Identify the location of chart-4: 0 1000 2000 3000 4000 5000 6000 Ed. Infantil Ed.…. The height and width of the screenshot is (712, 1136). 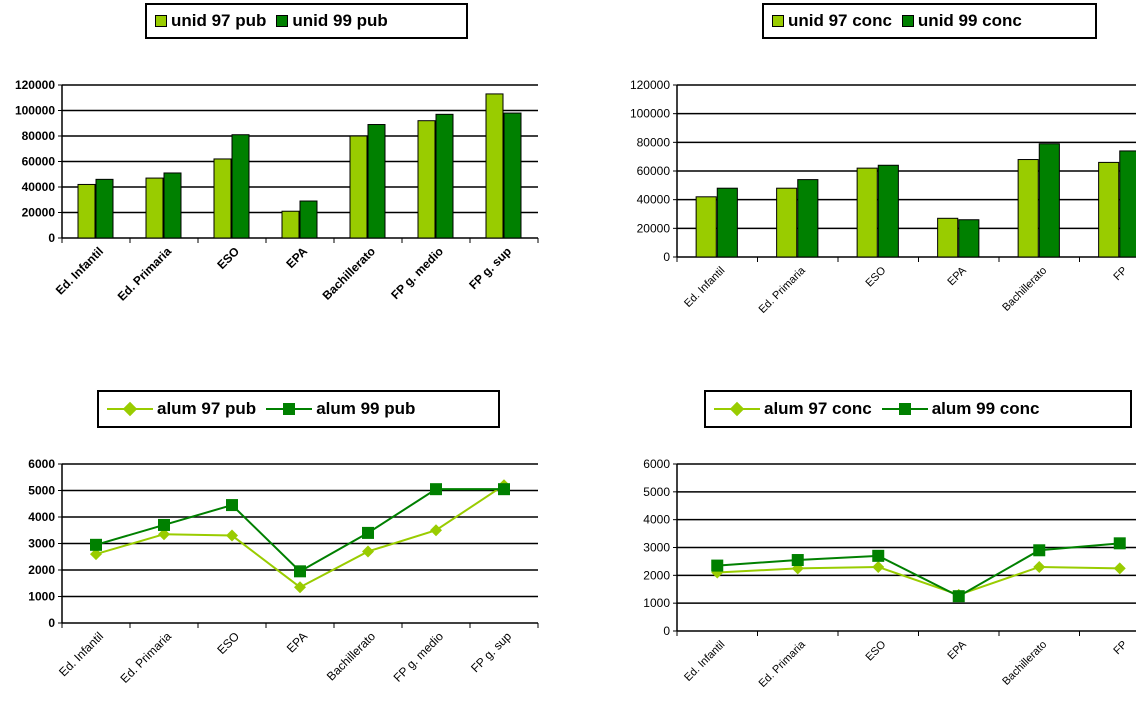
(889, 573).